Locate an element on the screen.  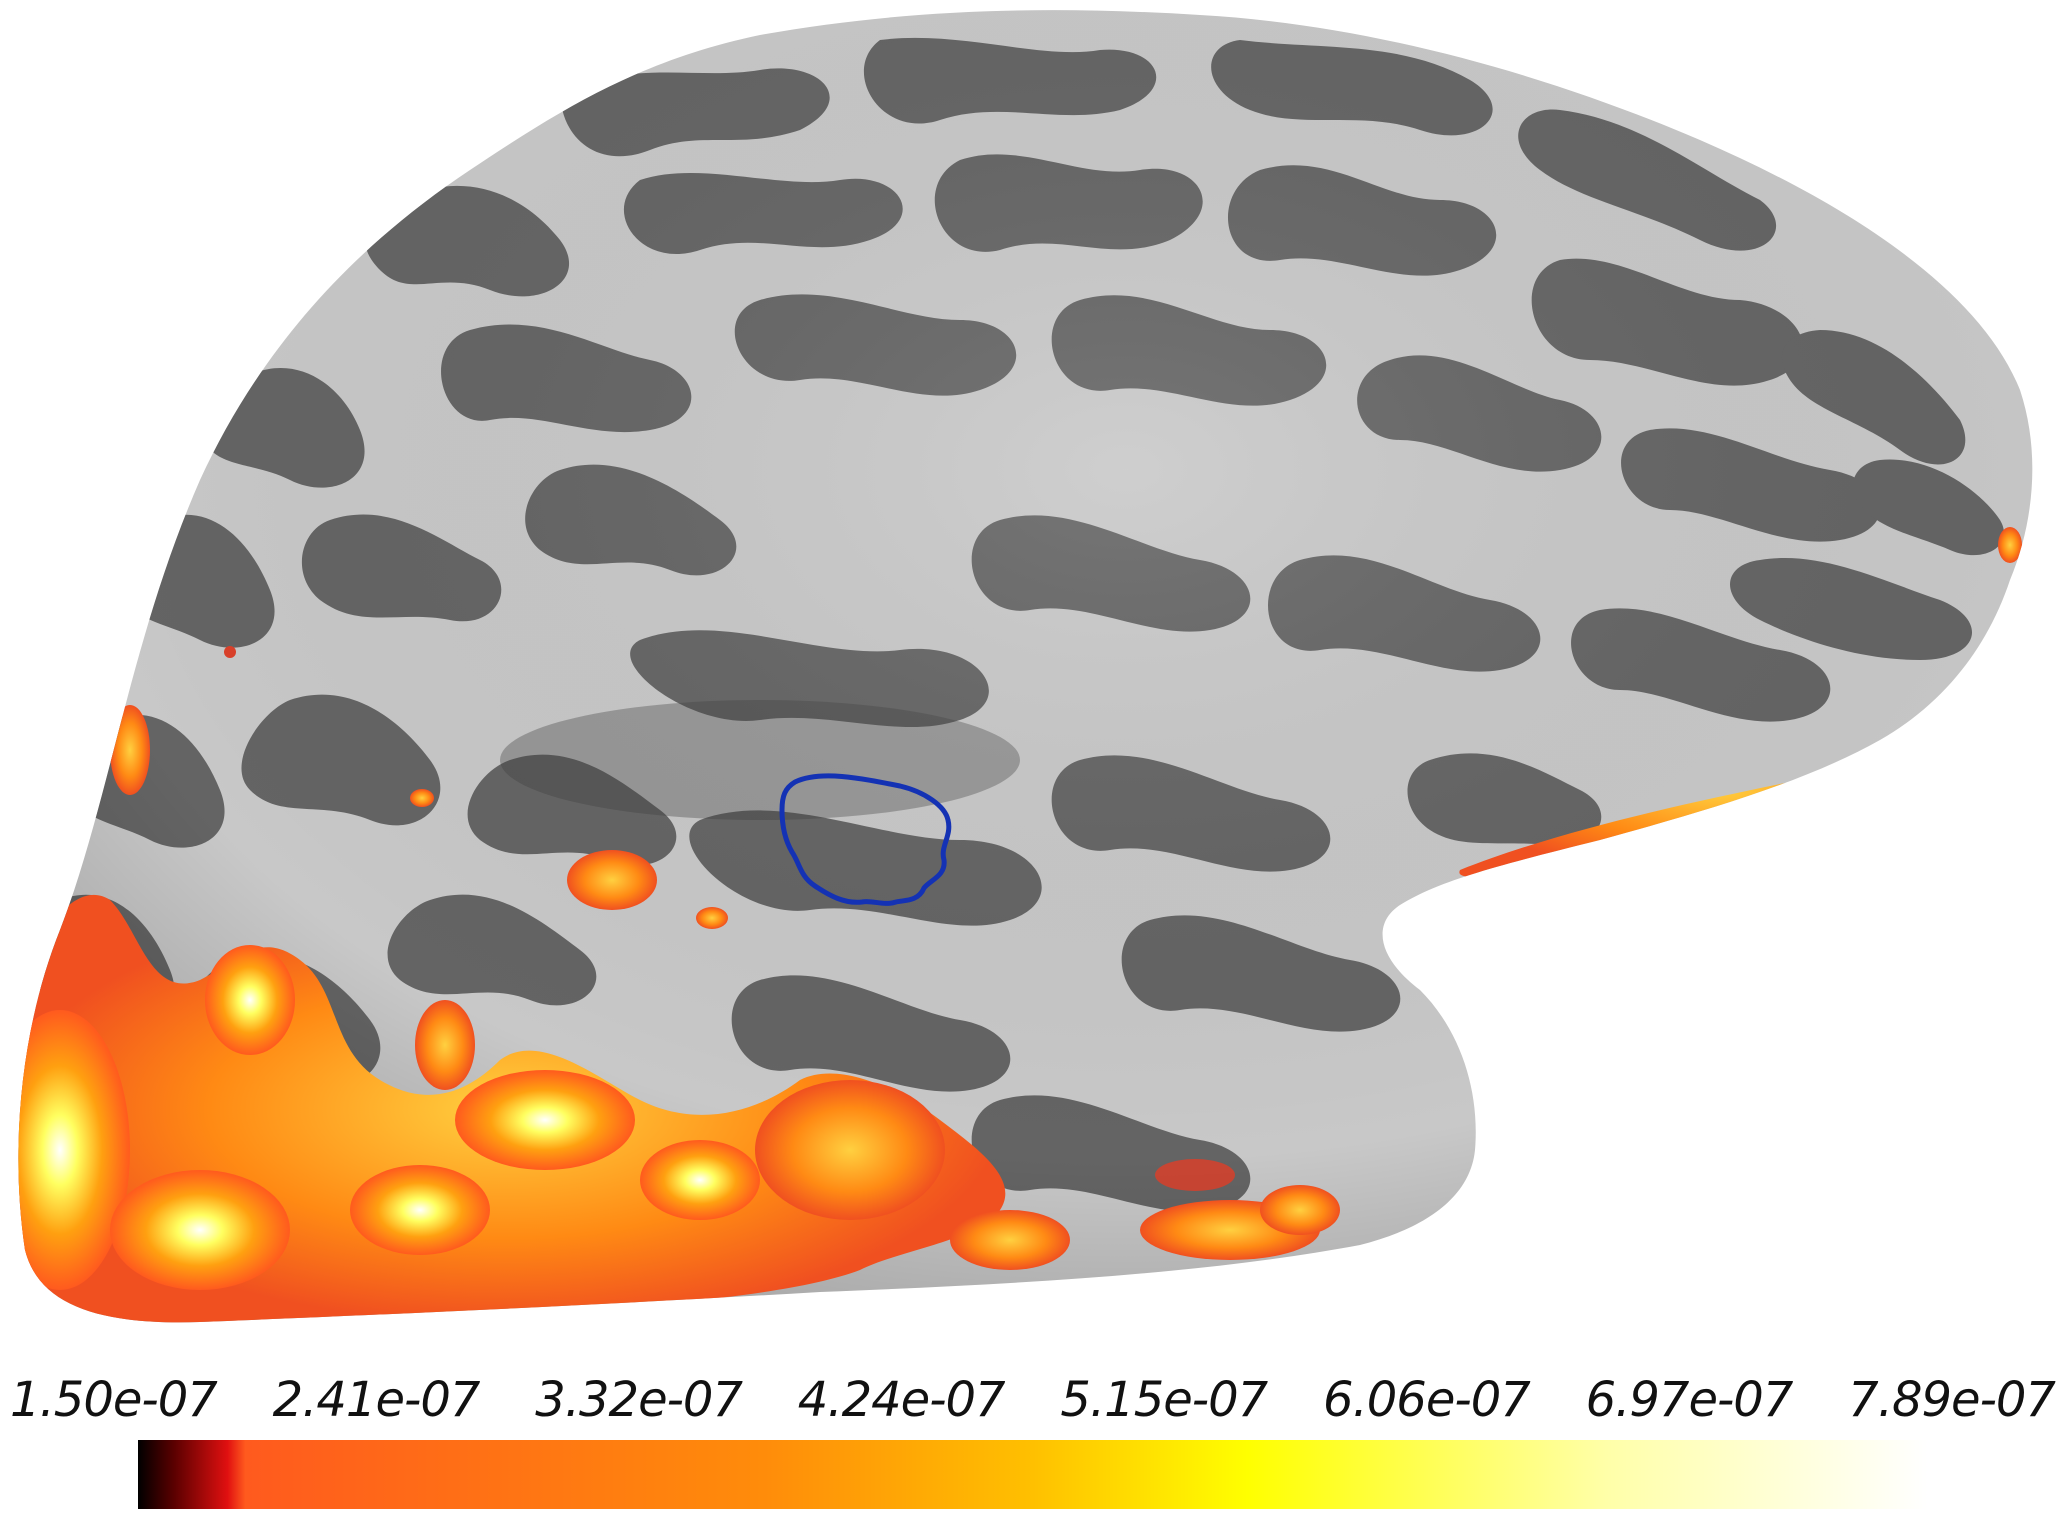
colorbar-tick-label: 1.50e-07 is located at coordinates (114, 1400).